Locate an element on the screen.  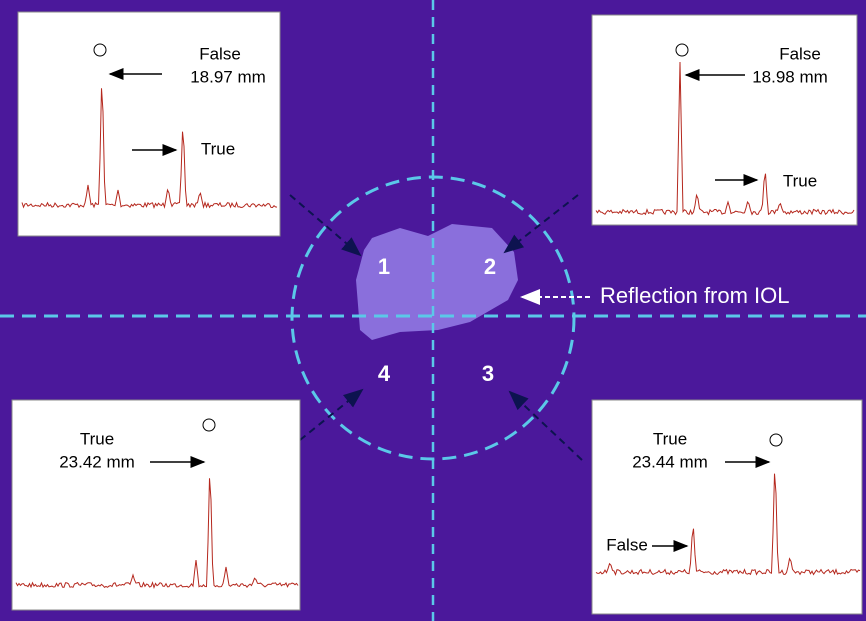
iol-reflection-area is located at coordinates (437, 282).